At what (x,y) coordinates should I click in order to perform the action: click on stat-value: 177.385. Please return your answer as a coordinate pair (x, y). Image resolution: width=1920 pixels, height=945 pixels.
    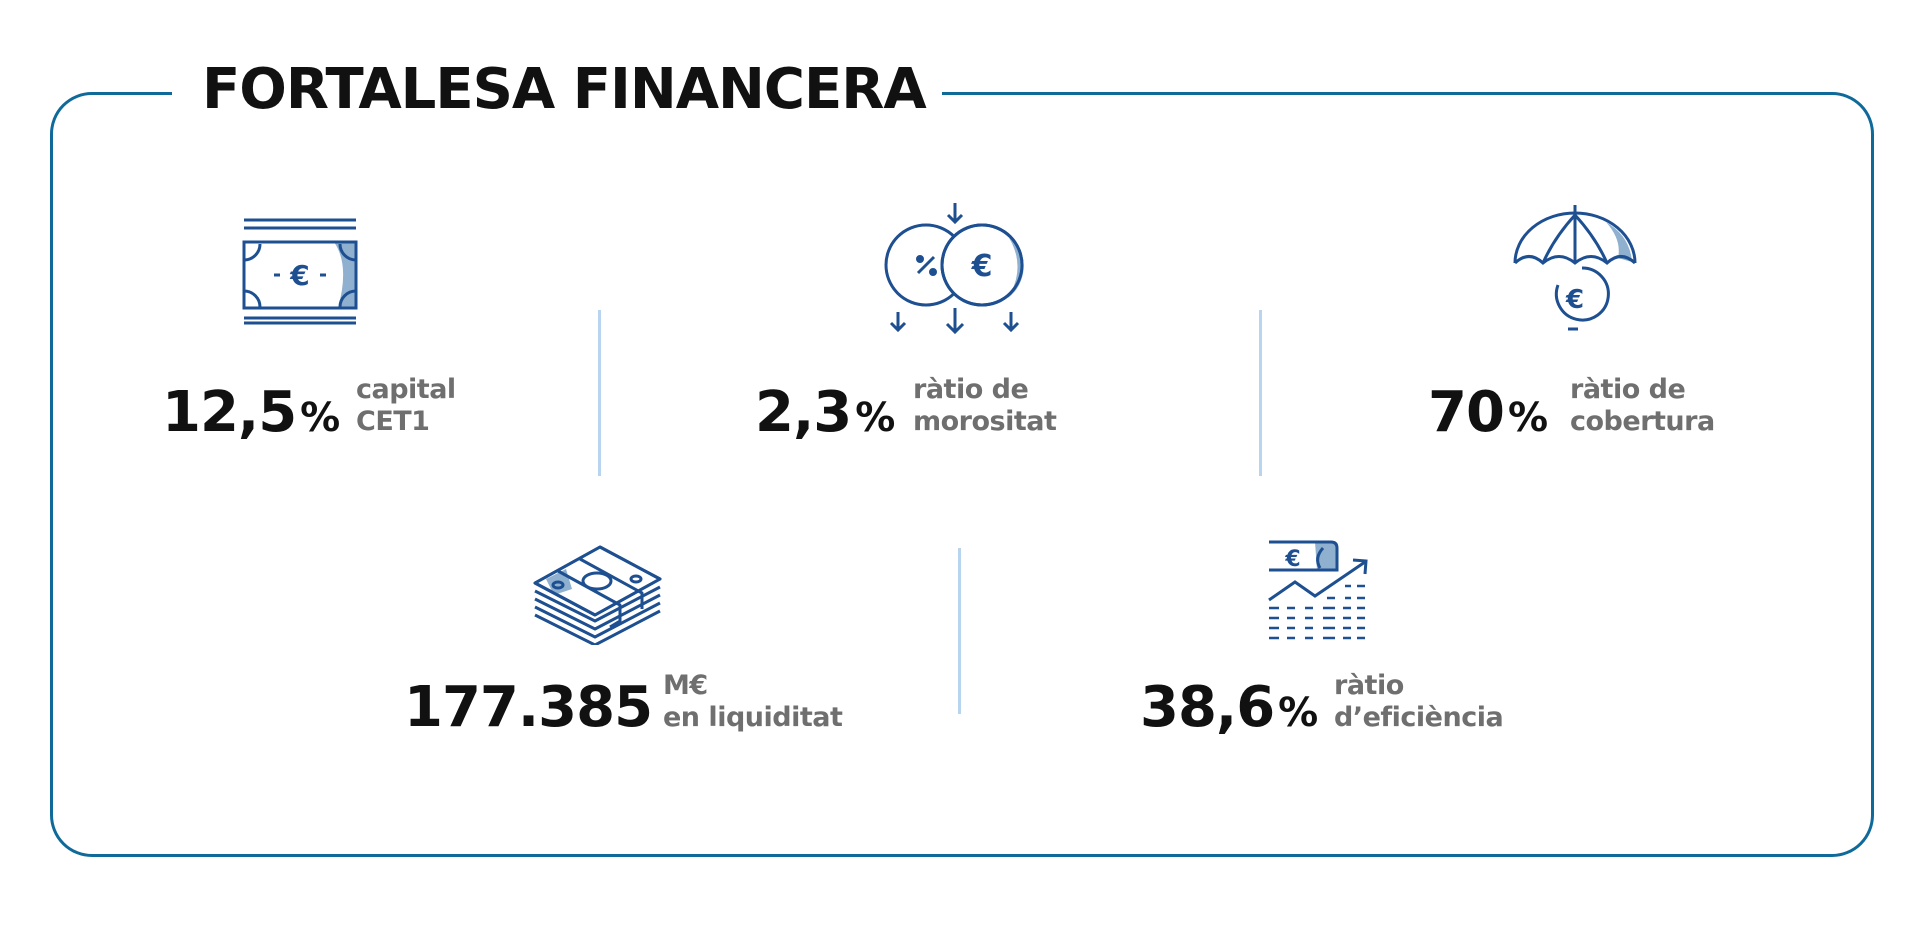
    Looking at the image, I should click on (530, 708).